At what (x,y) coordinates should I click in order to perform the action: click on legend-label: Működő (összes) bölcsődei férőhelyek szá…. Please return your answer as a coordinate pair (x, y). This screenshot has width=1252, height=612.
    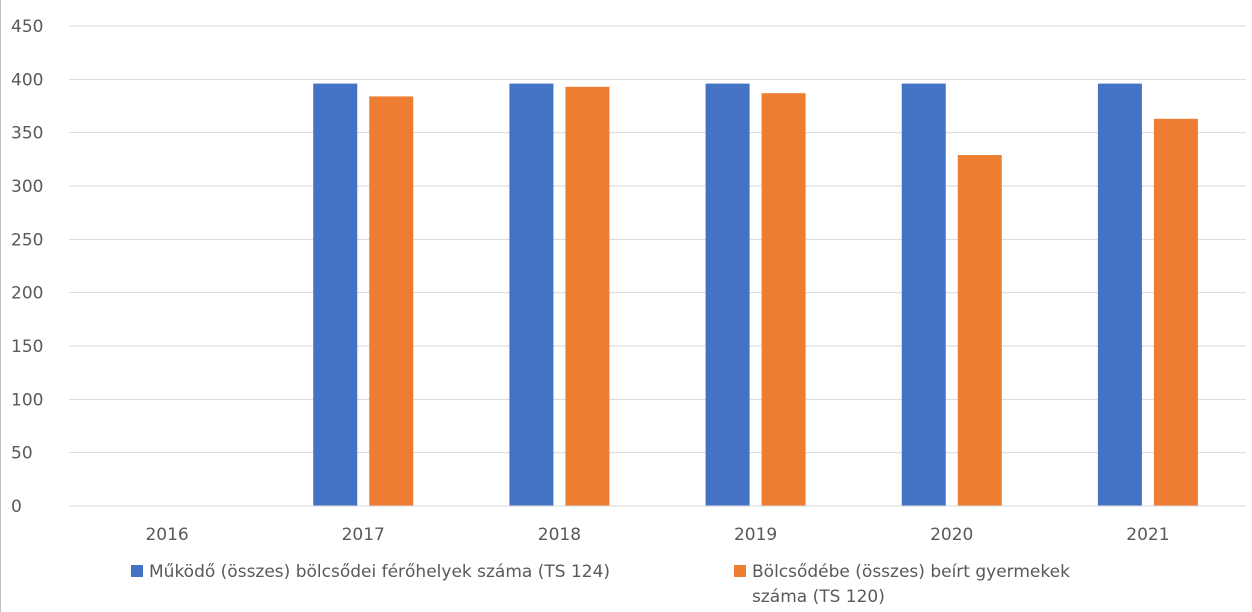
    Looking at the image, I should click on (379, 572).